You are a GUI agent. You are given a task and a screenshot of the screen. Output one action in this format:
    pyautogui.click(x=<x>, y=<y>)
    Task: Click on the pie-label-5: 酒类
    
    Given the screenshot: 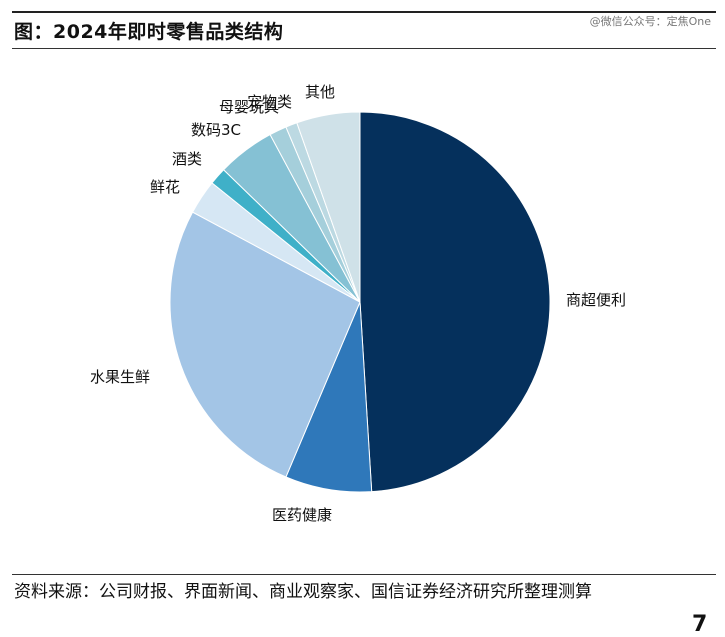 What is the action you would take?
    pyautogui.click(x=187, y=159)
    